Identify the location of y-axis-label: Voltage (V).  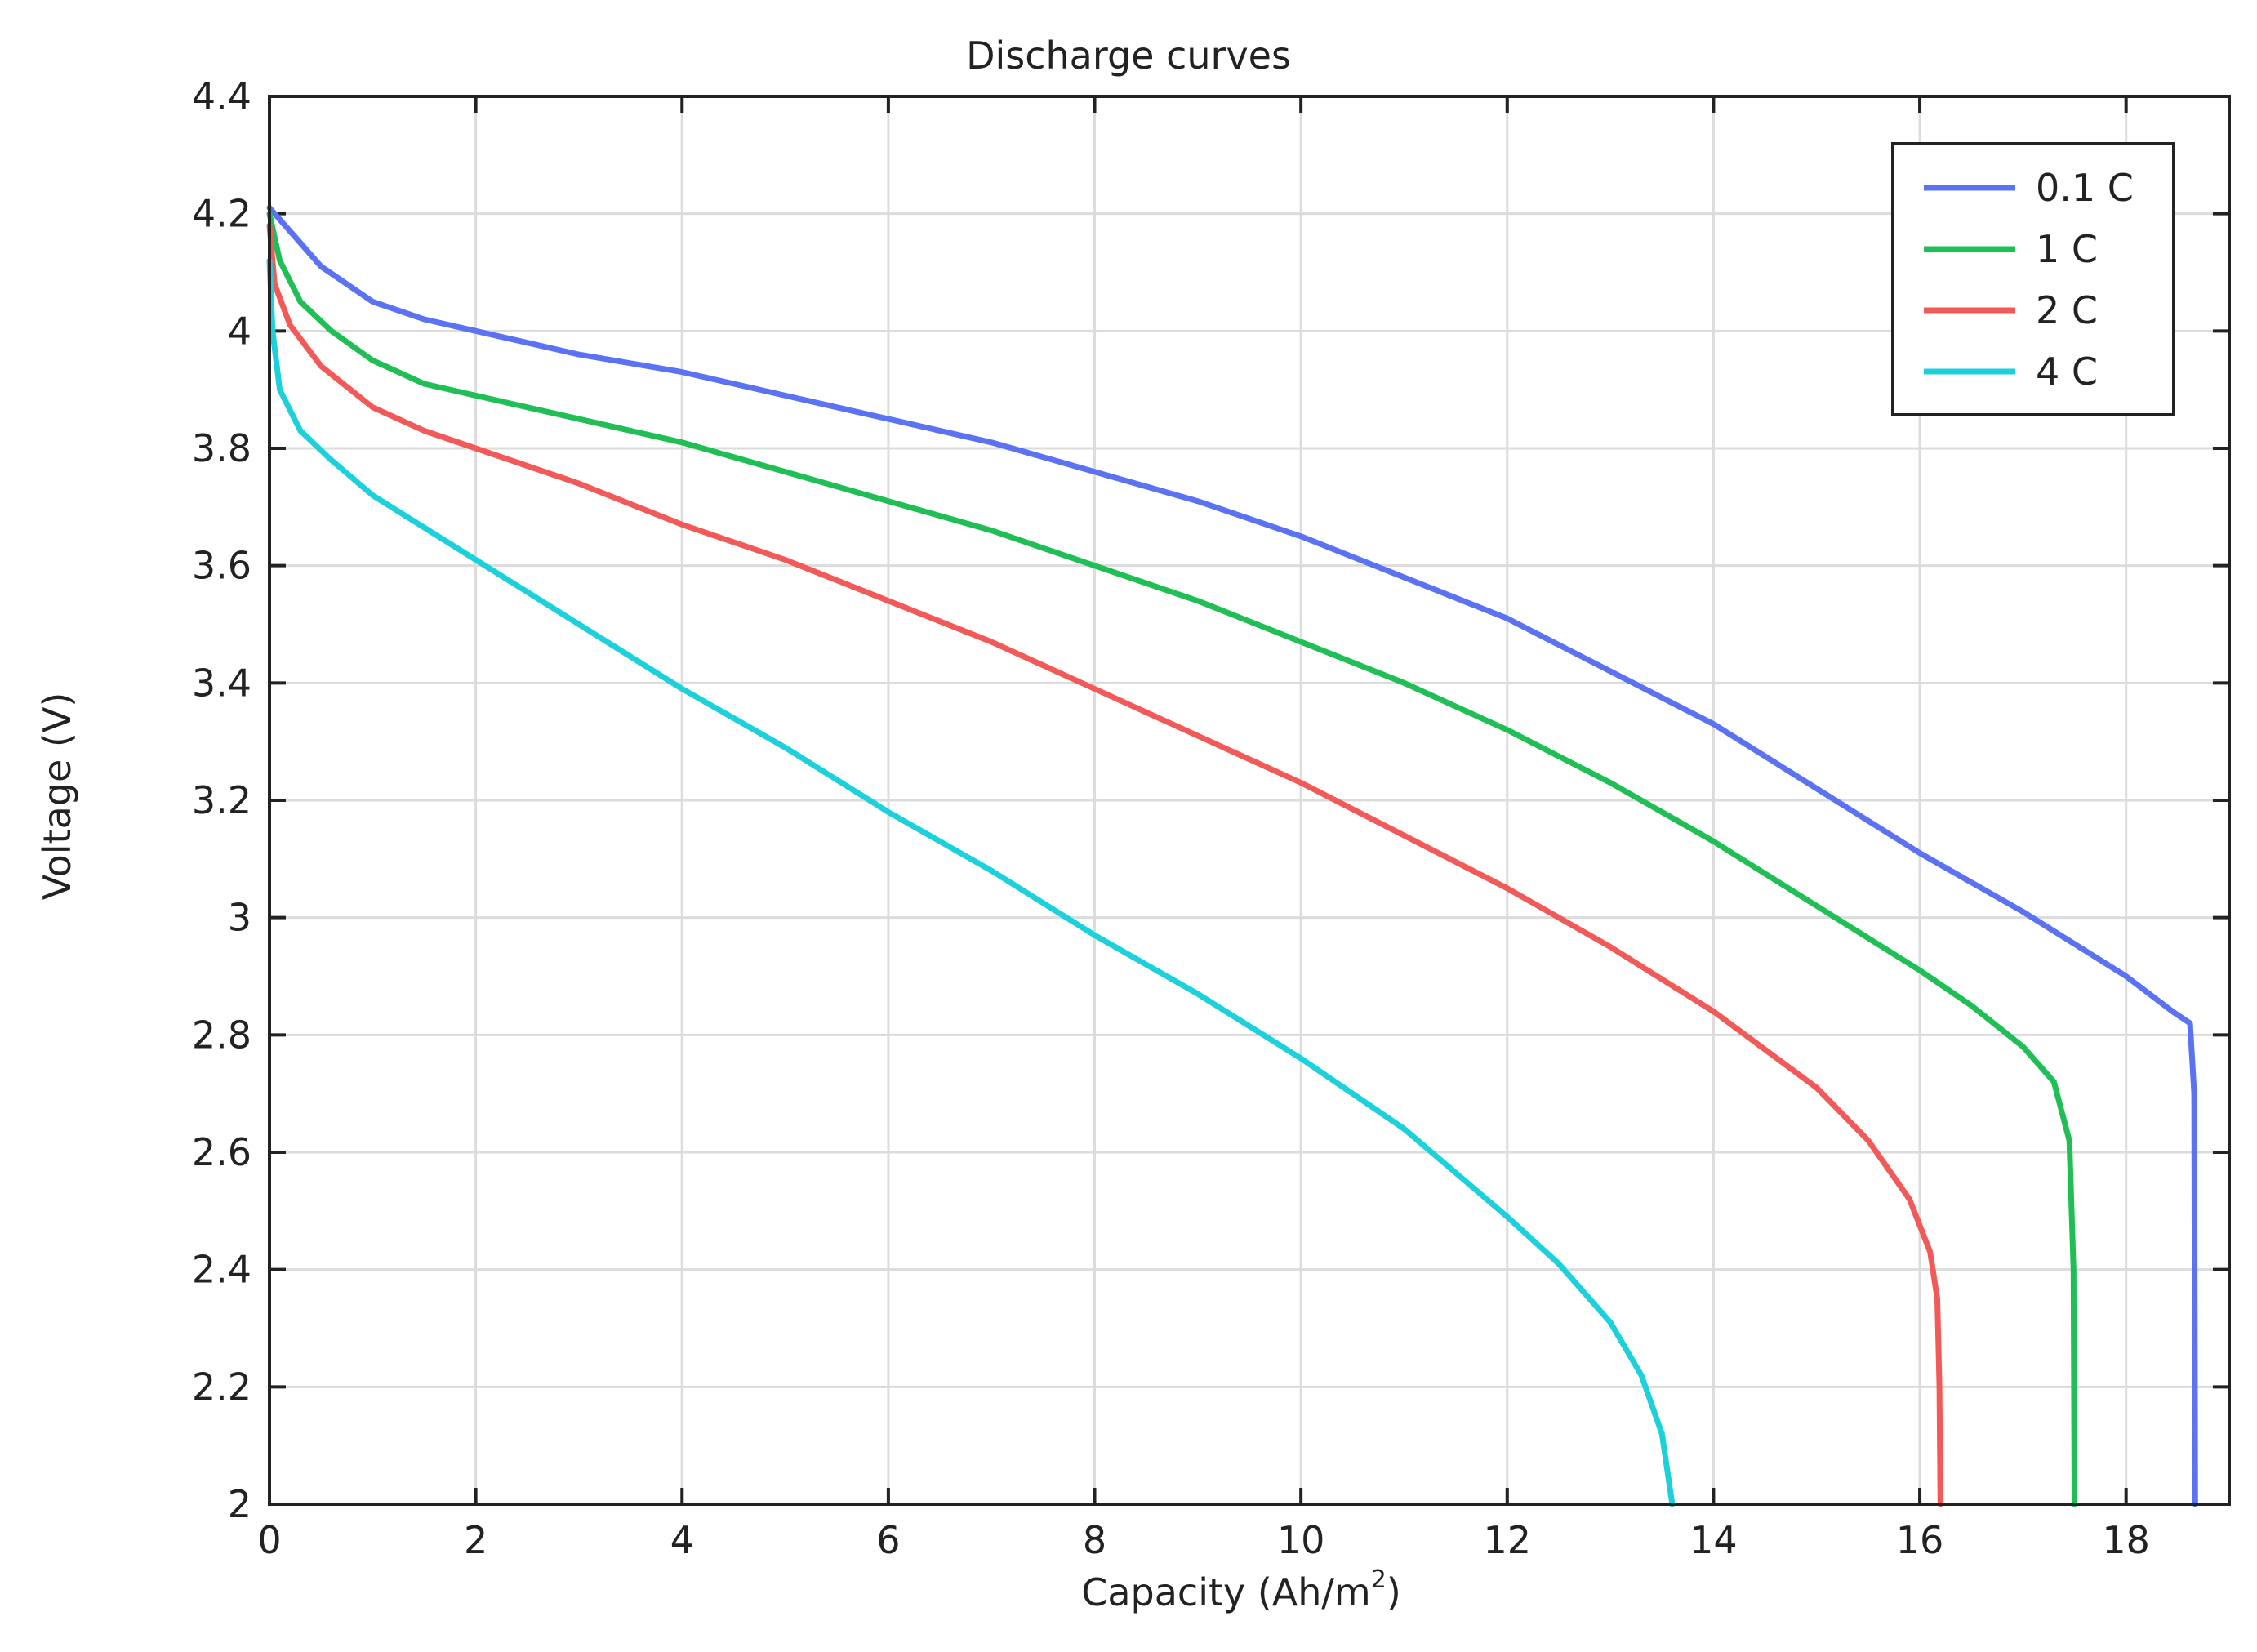
(57, 796).